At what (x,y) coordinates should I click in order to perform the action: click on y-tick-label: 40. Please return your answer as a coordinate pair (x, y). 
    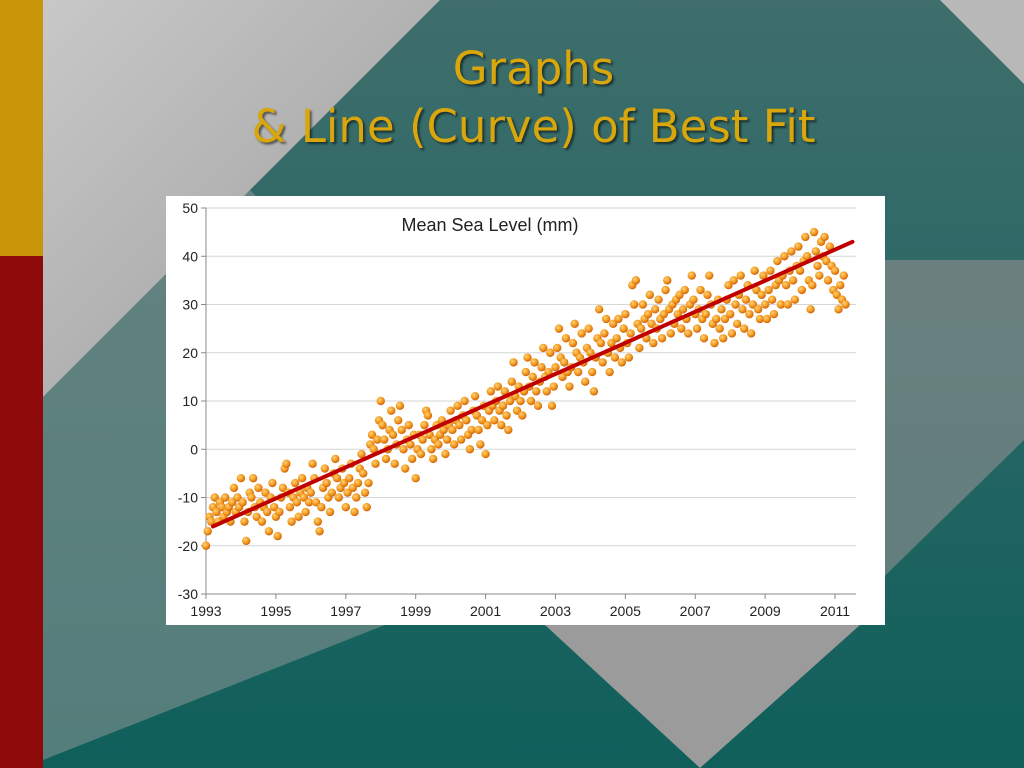
    Looking at the image, I should click on (190, 256).